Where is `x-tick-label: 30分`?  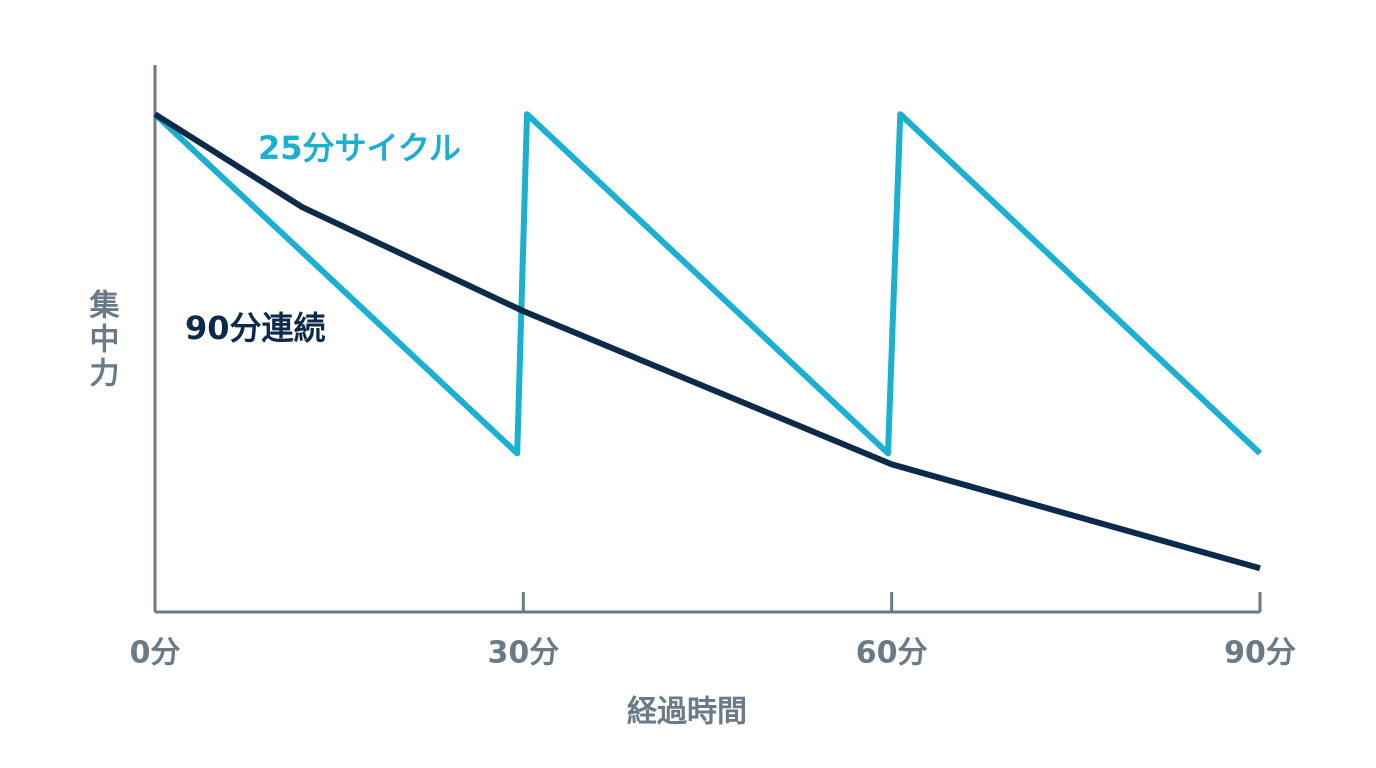 x-tick-label: 30分 is located at coordinates (523, 653).